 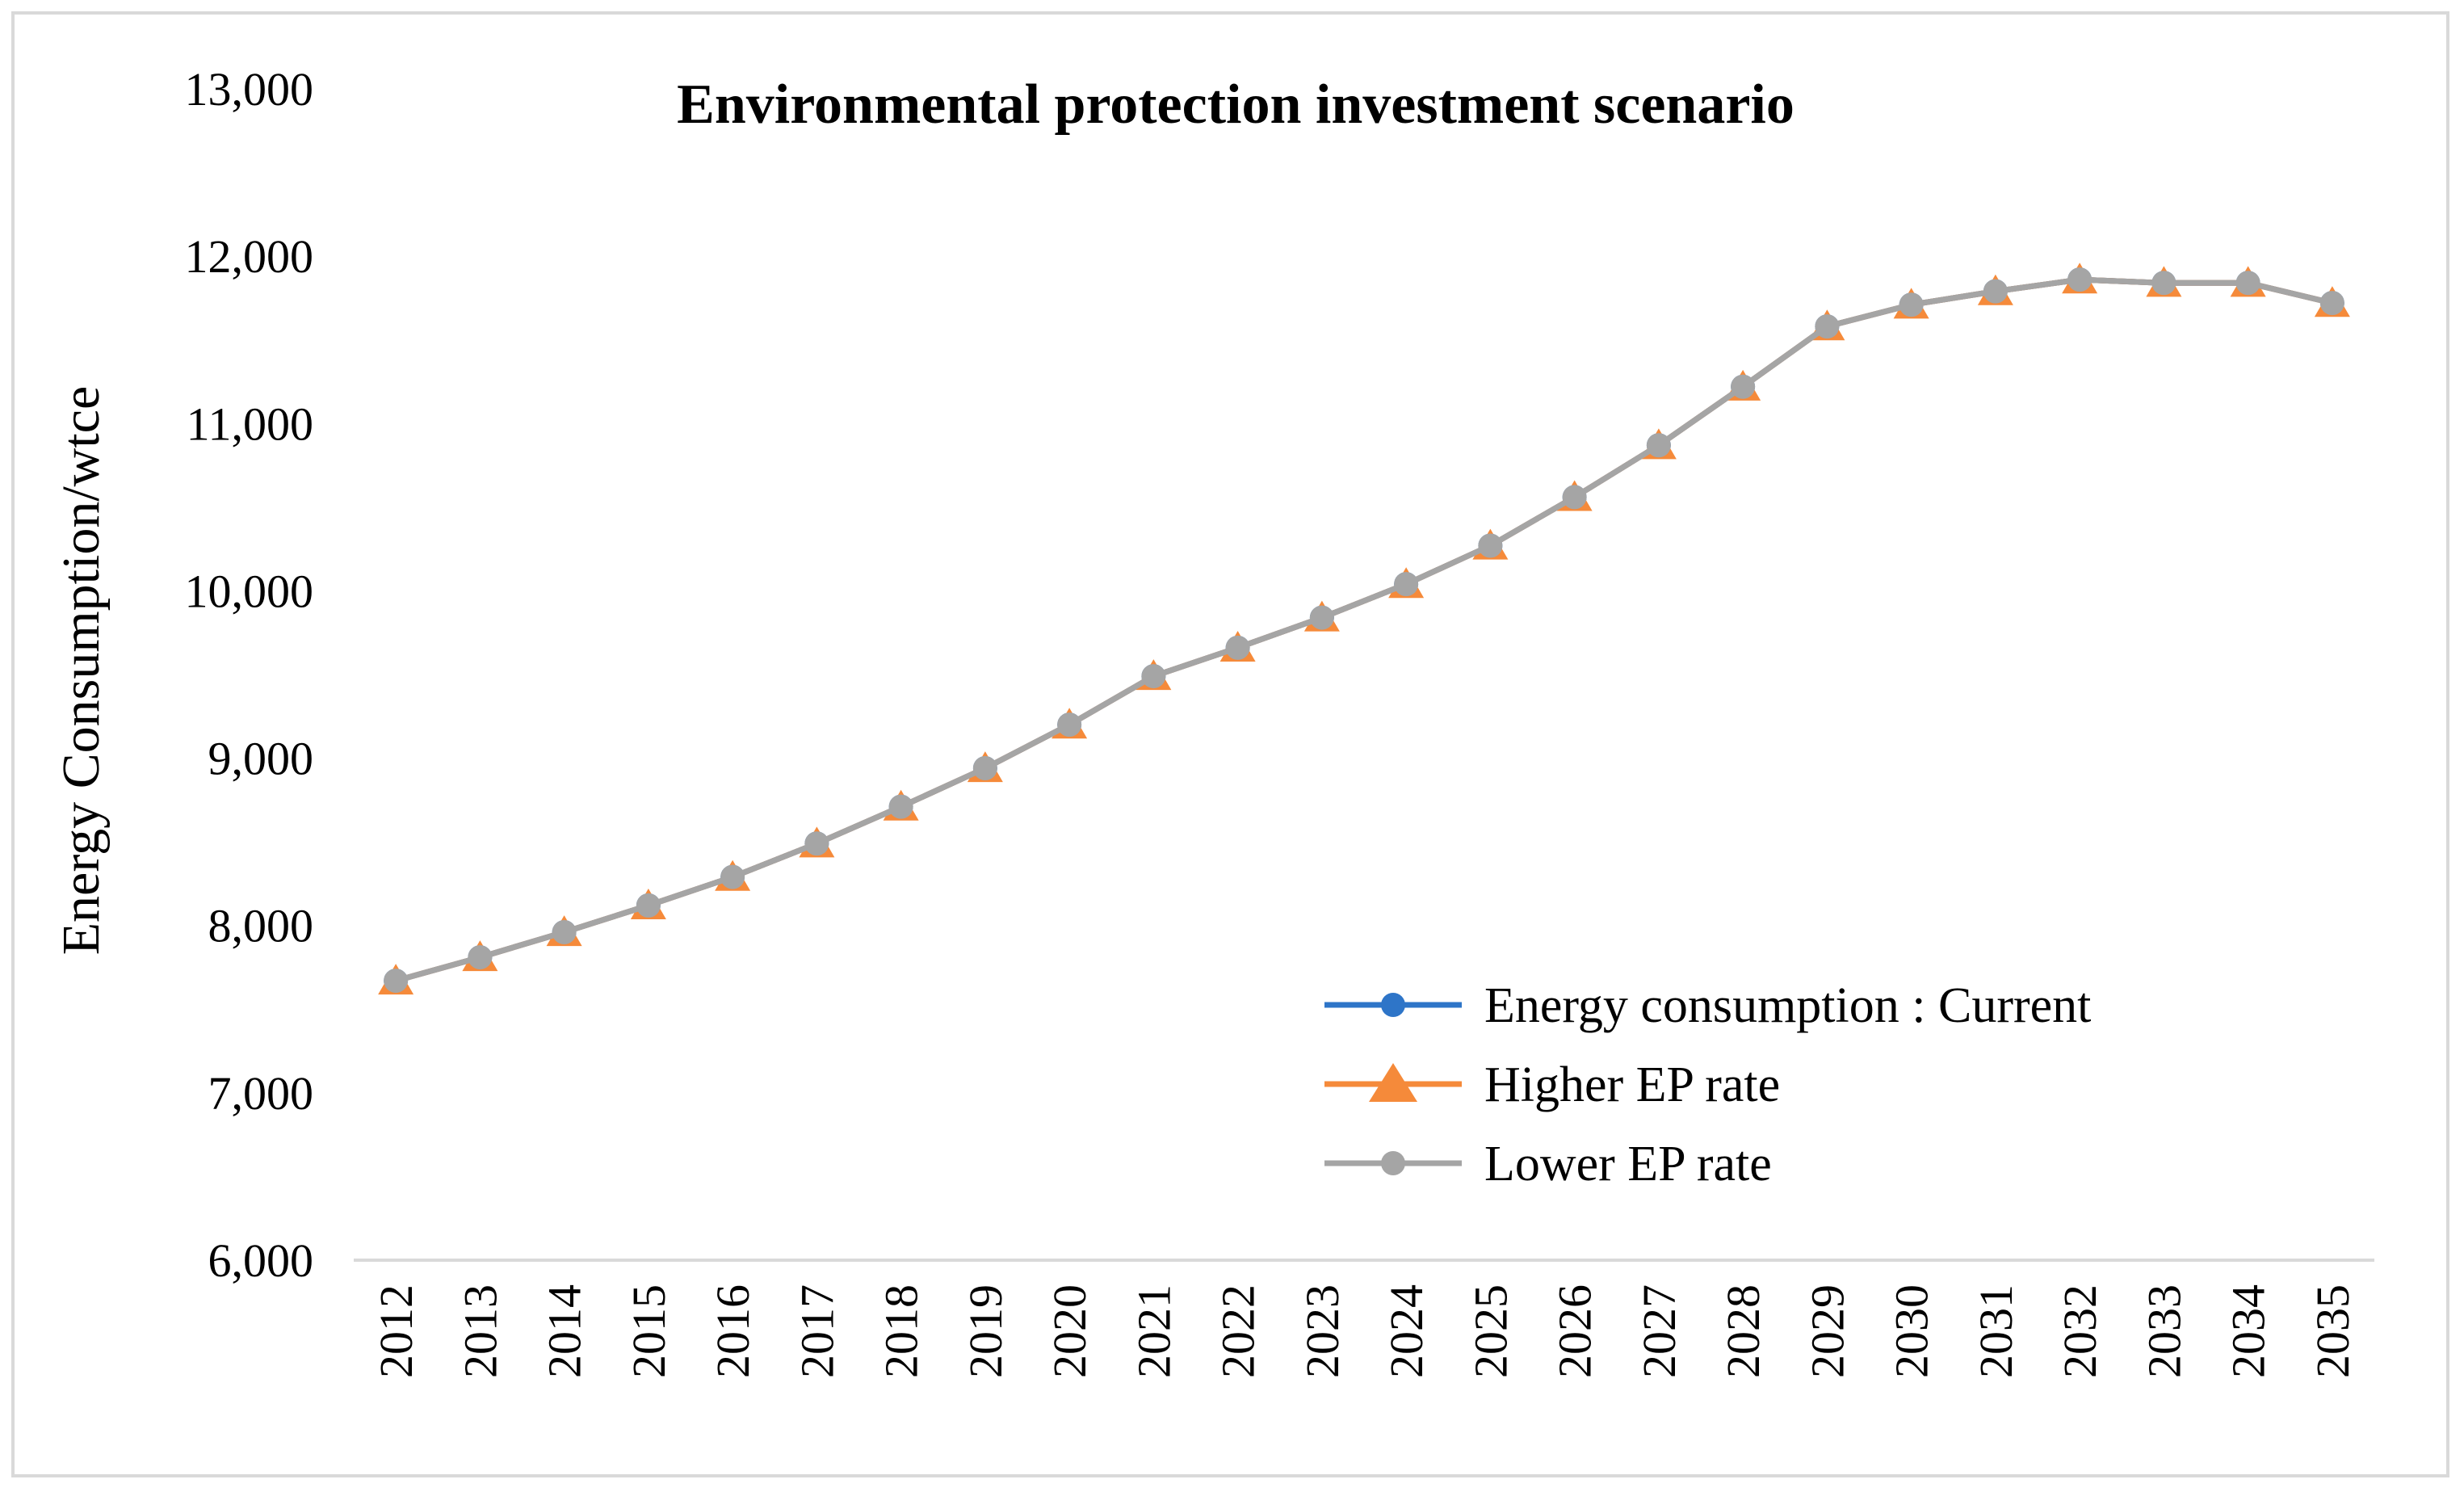 What do you see at coordinates (2080, 1331) in the screenshot?
I see `x-tick-label: 2032` at bounding box center [2080, 1331].